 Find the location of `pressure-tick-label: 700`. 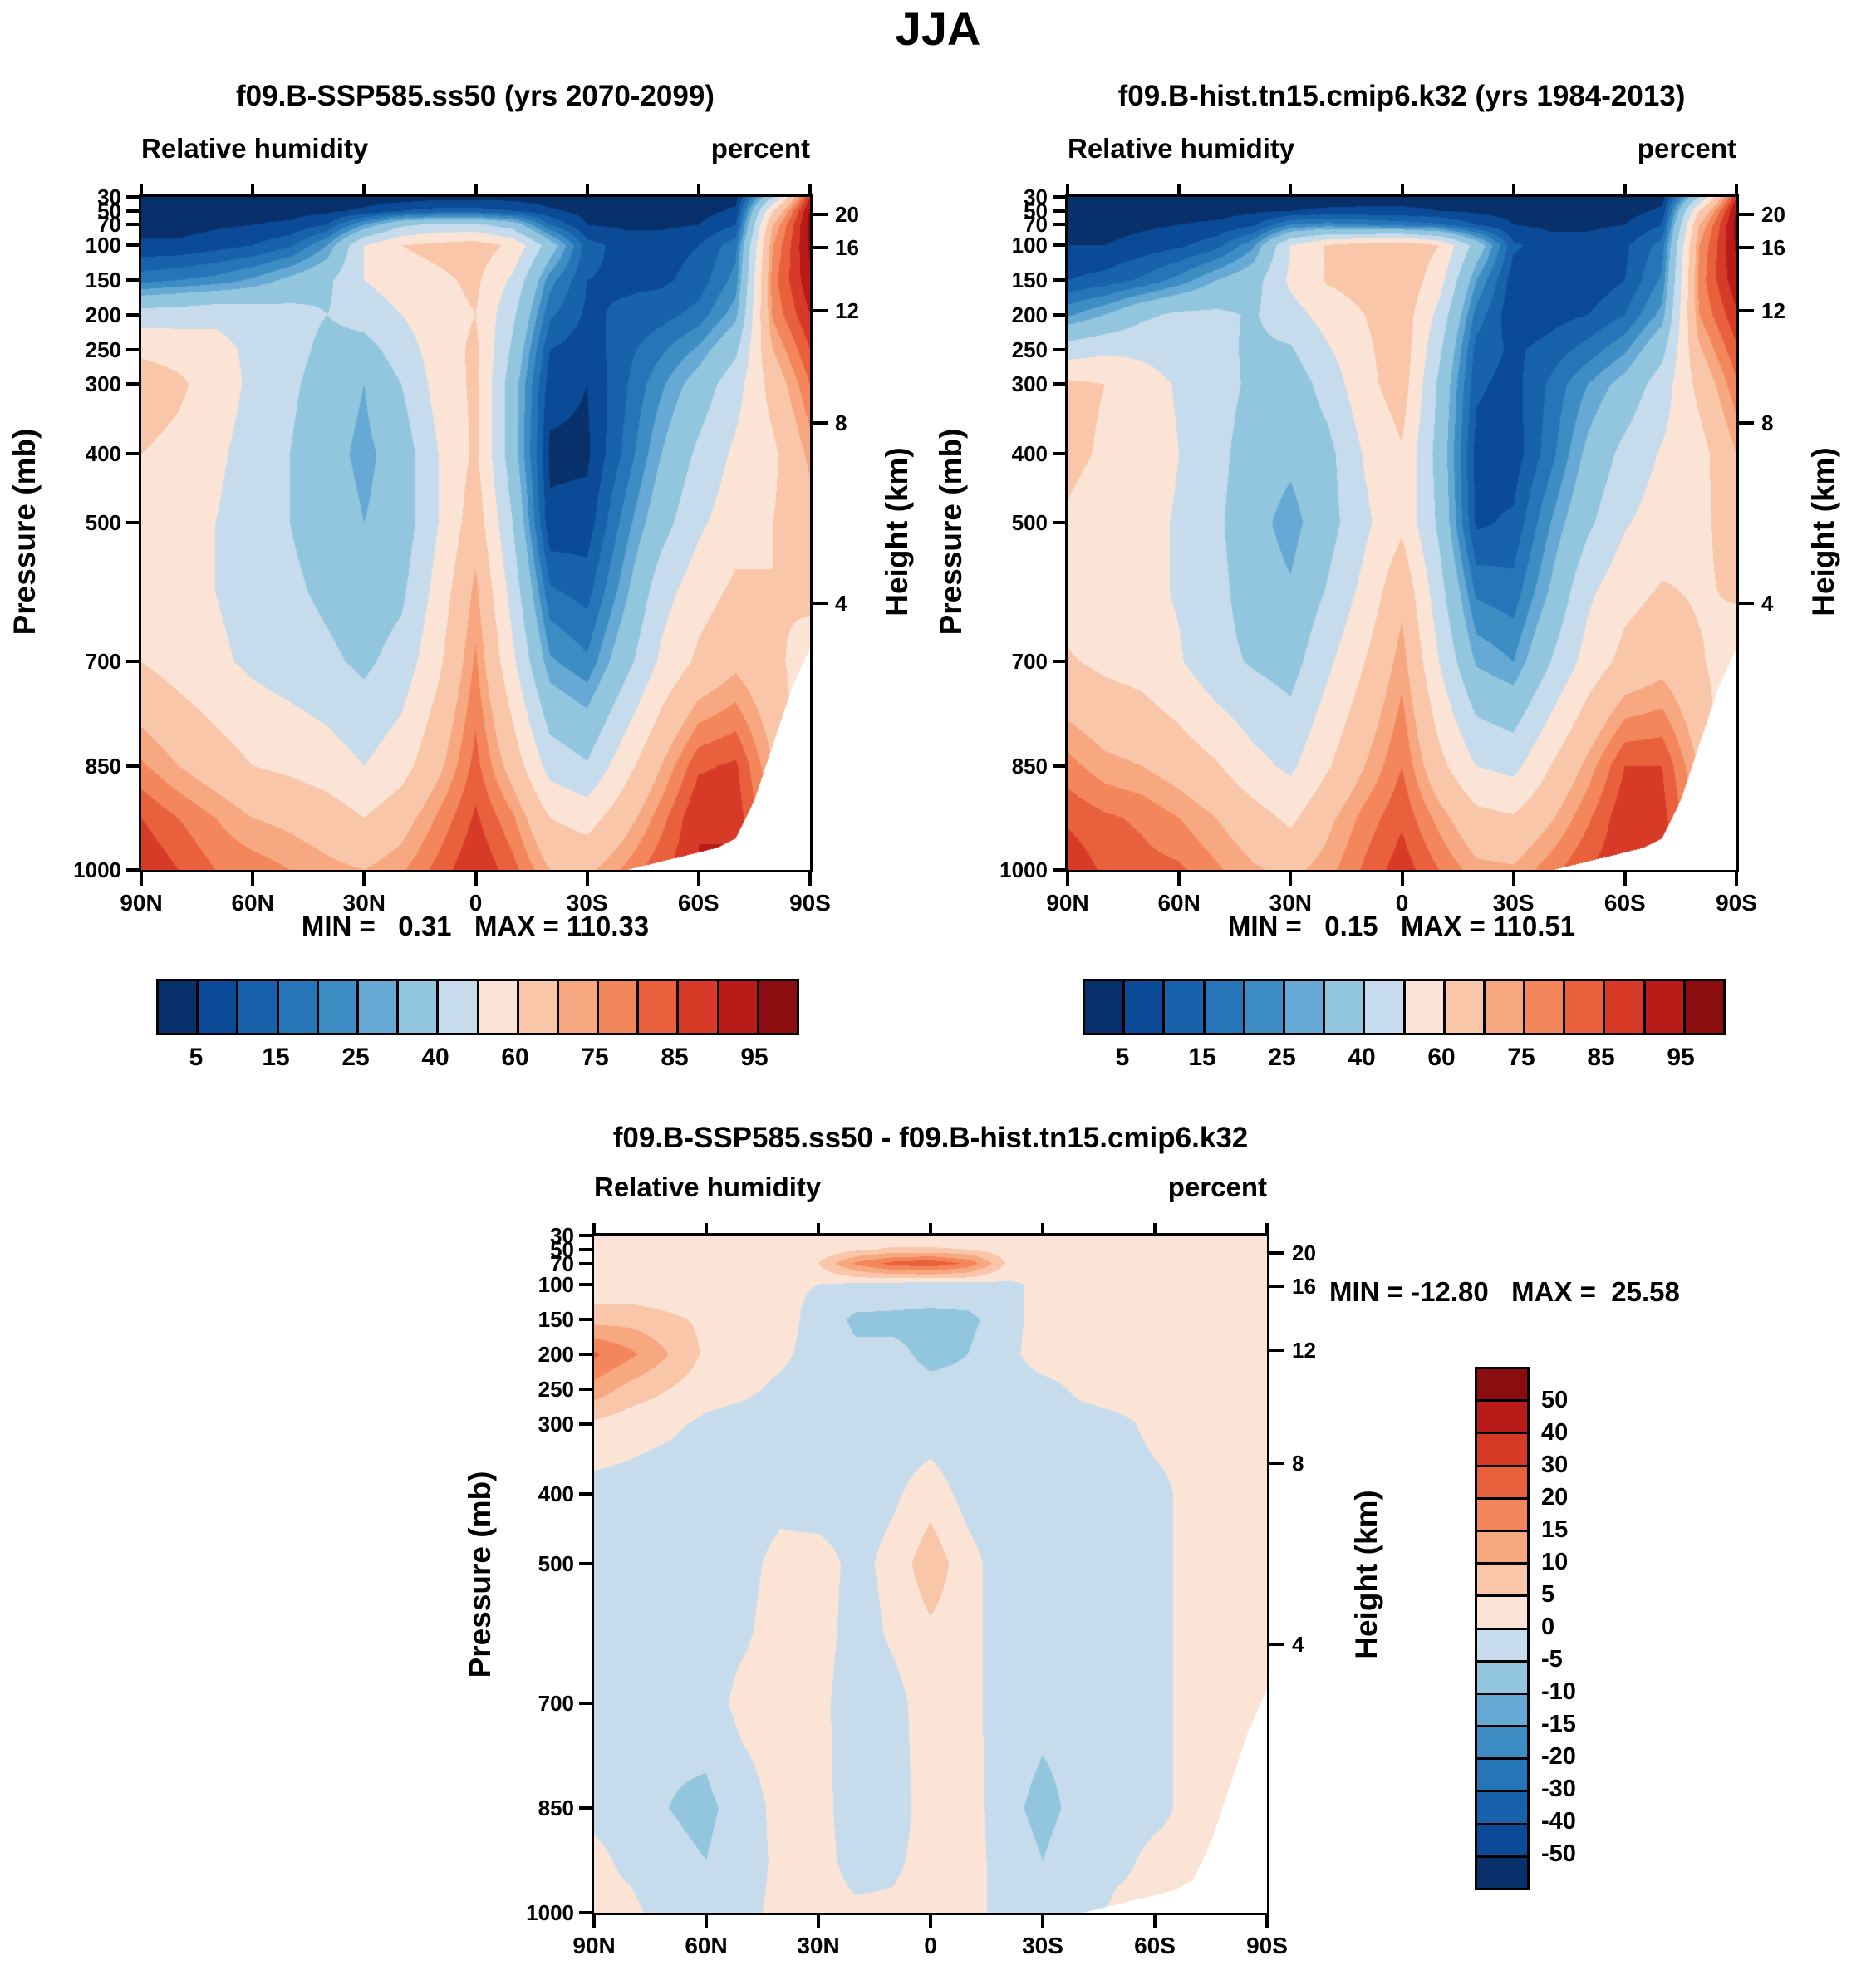

pressure-tick-label: 700 is located at coordinates (103, 662).